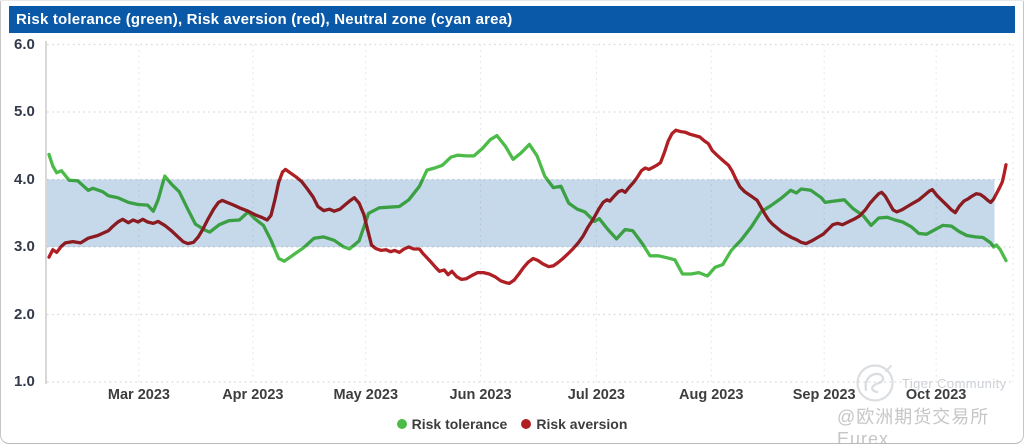  What do you see at coordinates (875, 383) in the screenshot?
I see `tiger-community-icon` at bounding box center [875, 383].